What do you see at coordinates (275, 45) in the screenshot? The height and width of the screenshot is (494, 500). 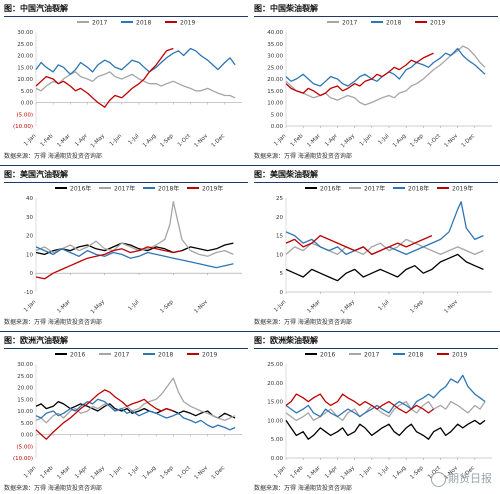 I see `y-tick-label: 35.00` at bounding box center [275, 45].